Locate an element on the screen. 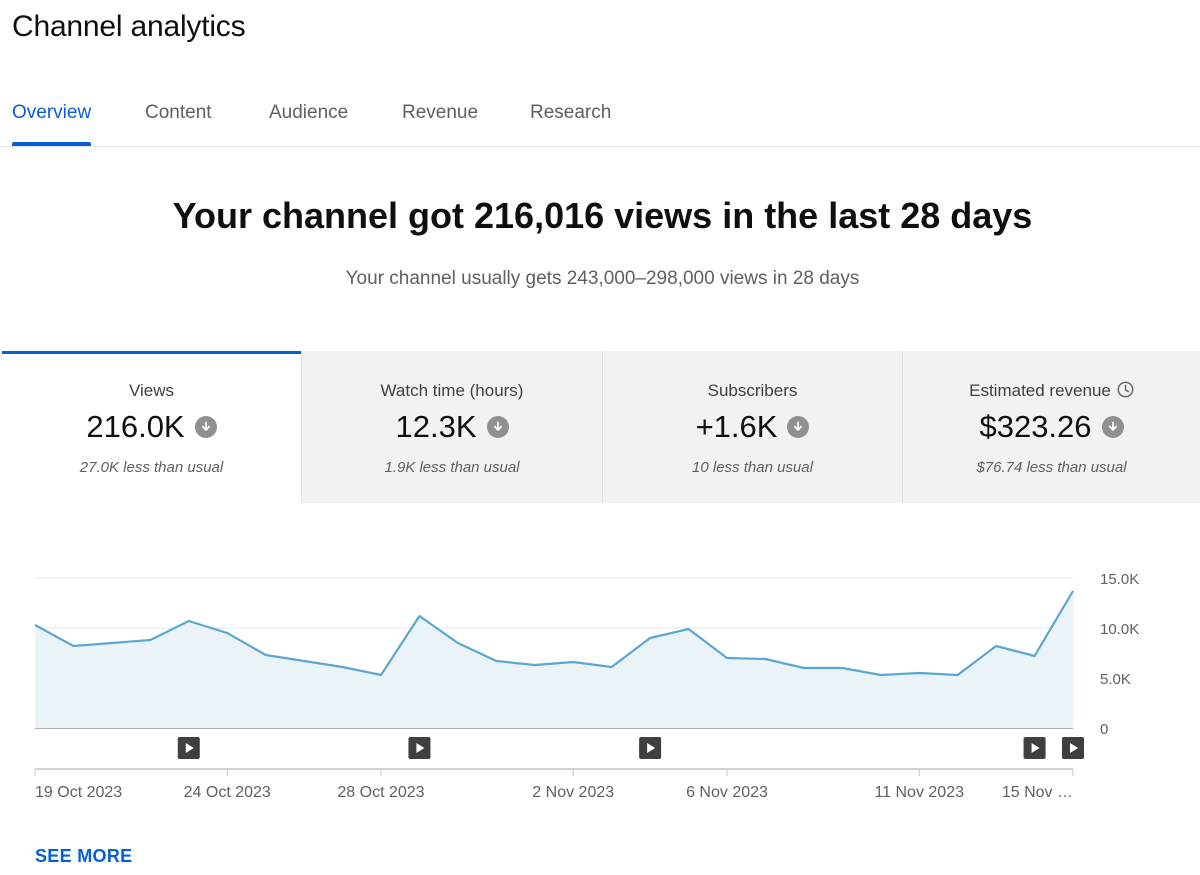 This screenshot has height=875, width=1200. x-tick-label: 28 Oct 2023 is located at coordinates (380, 792).